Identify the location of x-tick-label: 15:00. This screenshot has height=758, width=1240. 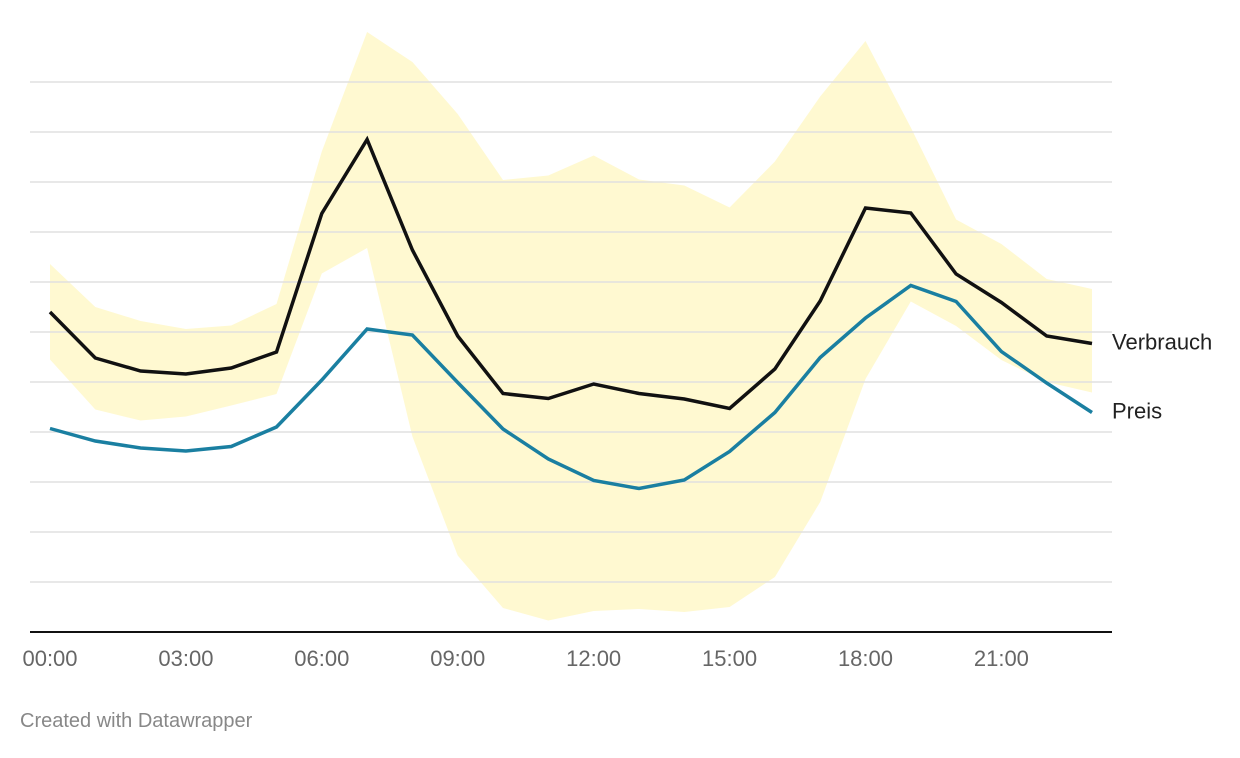
(729, 658).